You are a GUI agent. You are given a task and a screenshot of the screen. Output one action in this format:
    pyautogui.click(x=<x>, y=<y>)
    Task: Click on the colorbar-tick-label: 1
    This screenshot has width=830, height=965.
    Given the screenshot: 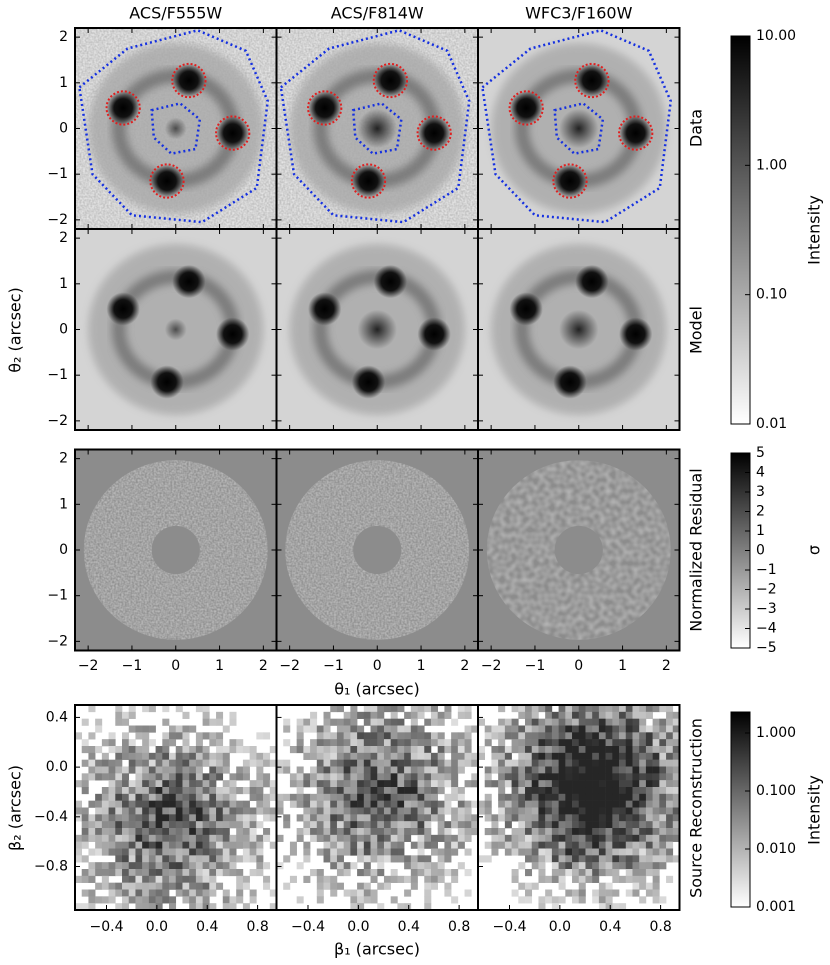 What is the action you would take?
    pyautogui.click(x=760, y=531)
    